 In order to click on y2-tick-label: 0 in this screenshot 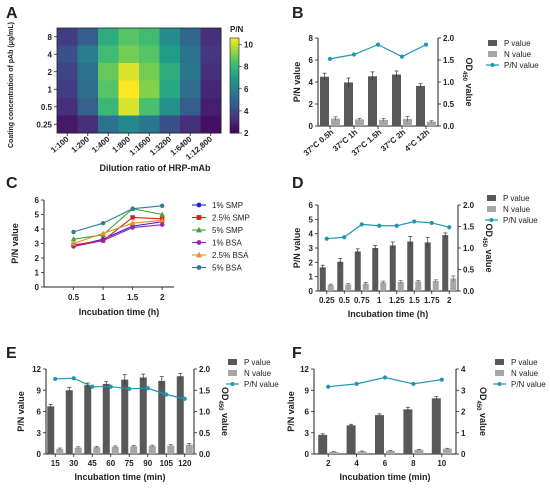, I will do `click(463, 454)`.